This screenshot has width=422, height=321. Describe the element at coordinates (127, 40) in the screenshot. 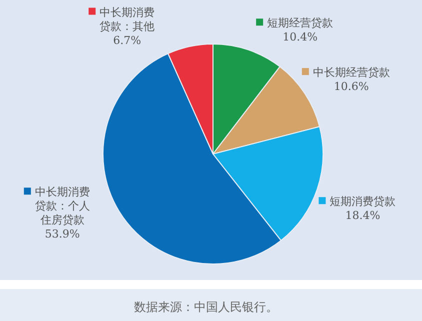

I see `data-label: 6.7%` at that location.